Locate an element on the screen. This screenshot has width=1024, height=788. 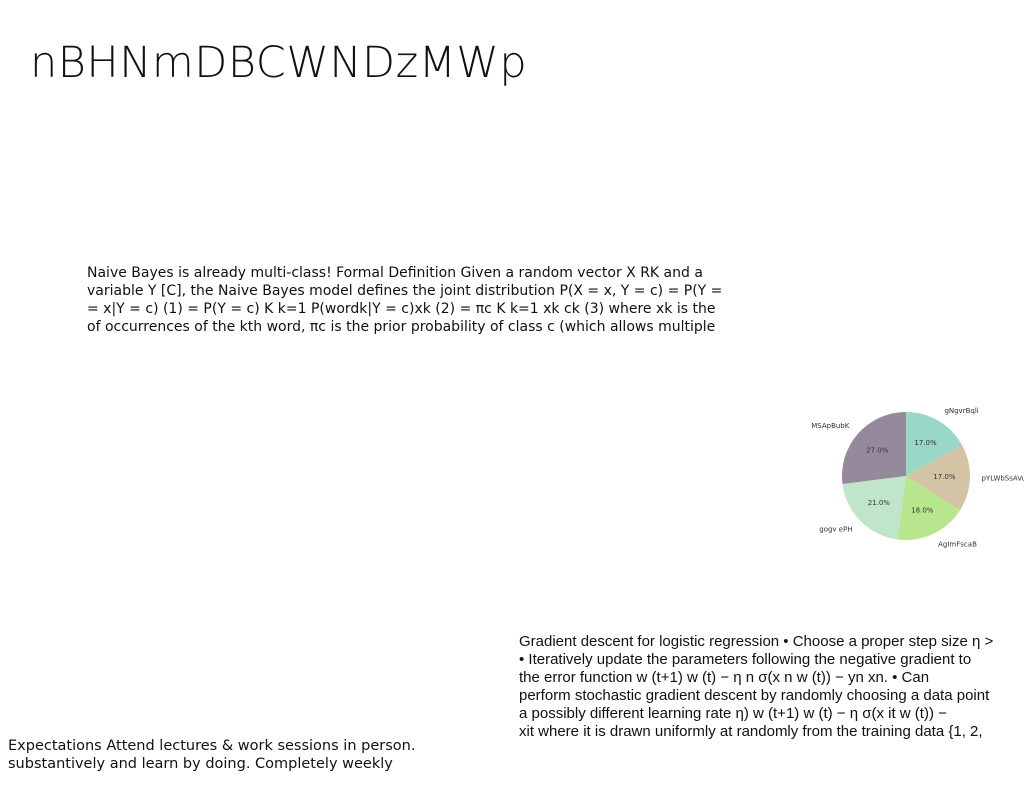
pie-category-label: gogv ePH is located at coordinates (835, 529).